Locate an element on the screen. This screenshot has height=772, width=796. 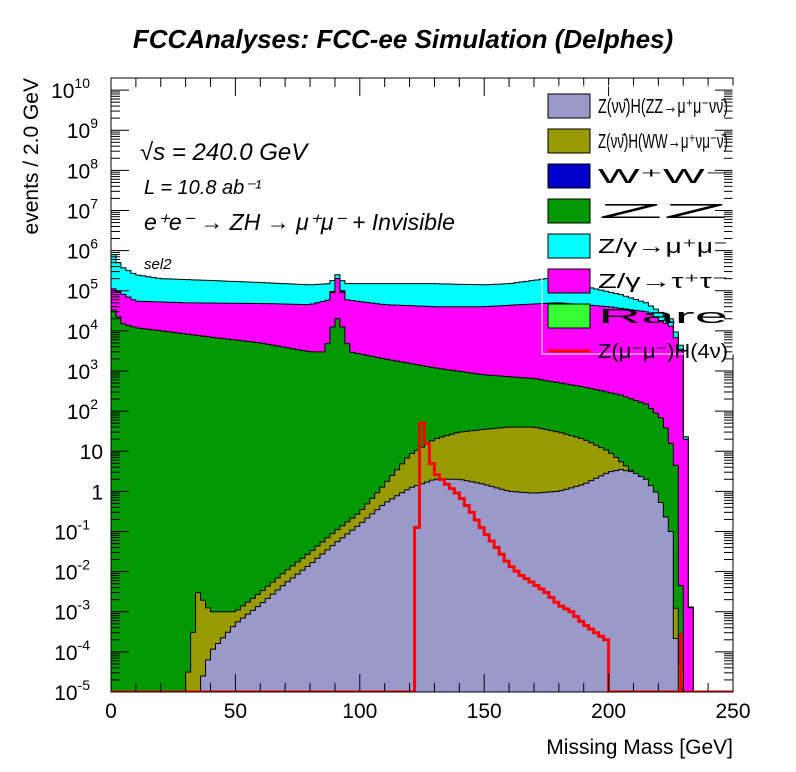
x-tick-label: 100 is located at coordinates (359, 711).